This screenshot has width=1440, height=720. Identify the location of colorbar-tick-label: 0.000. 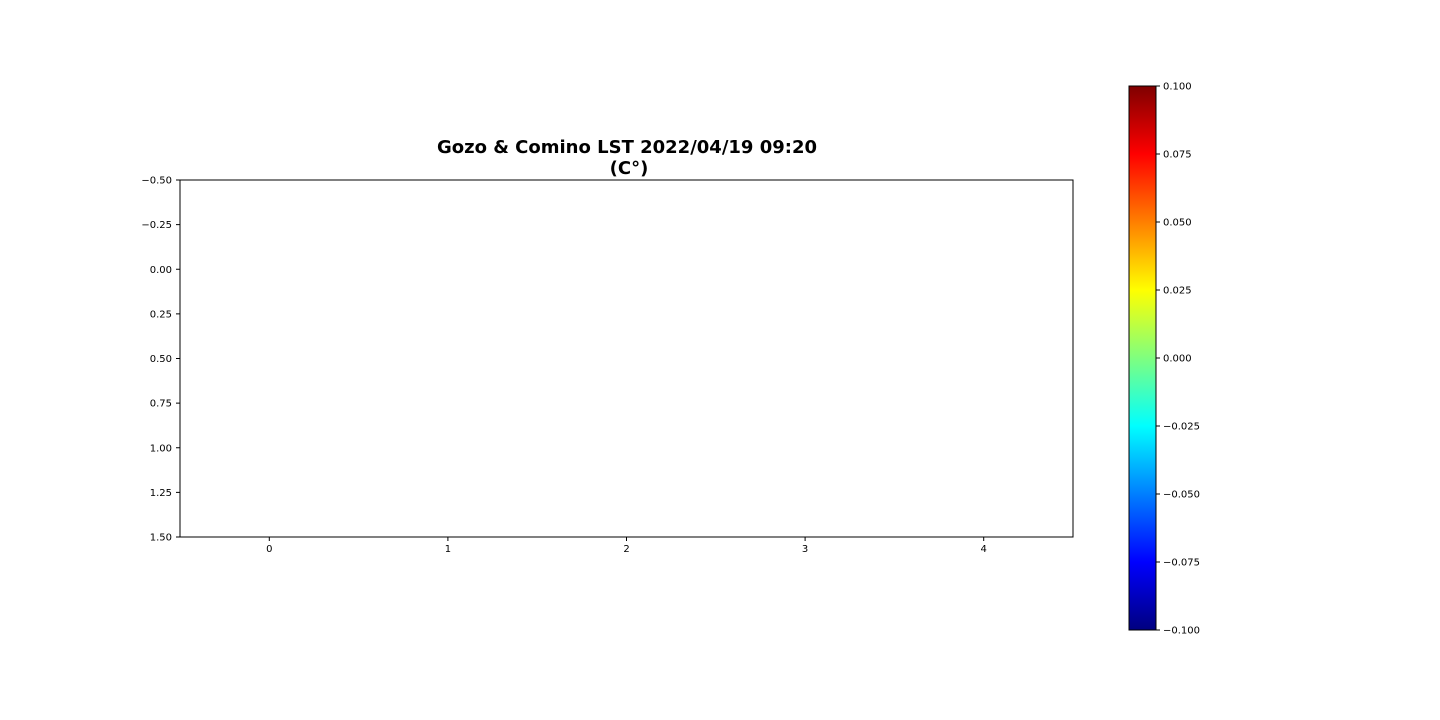
(1177, 359).